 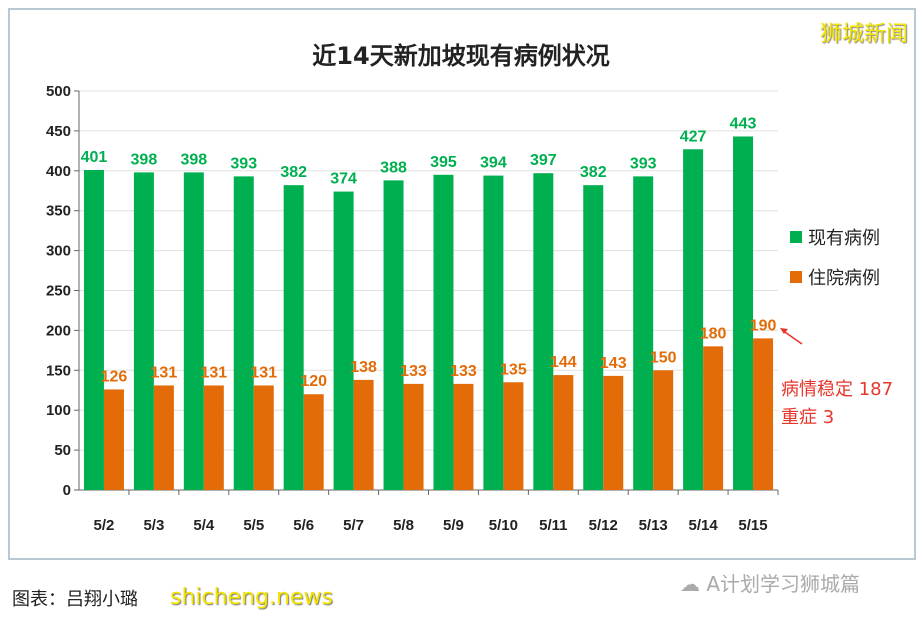 I want to click on wechat-label: A计划学习狮城篇, so click(x=783, y=584).